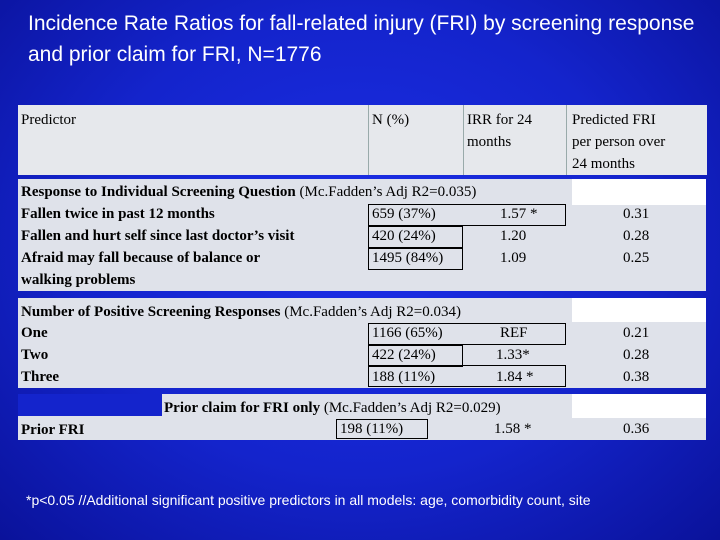  What do you see at coordinates (40, 377) in the screenshot?
I see `section2-row3-label: Three` at bounding box center [40, 377].